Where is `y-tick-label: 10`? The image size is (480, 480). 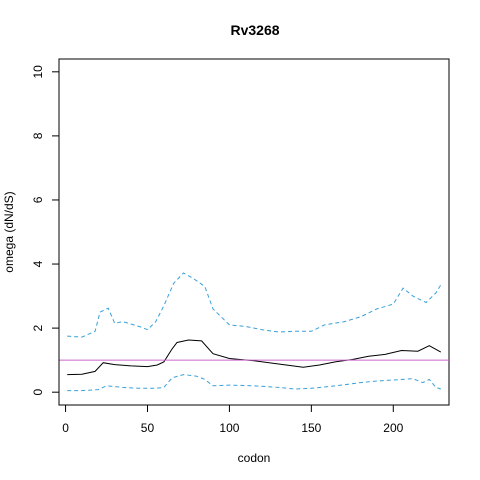
y-tick-label: 10 is located at coordinates (38, 72).